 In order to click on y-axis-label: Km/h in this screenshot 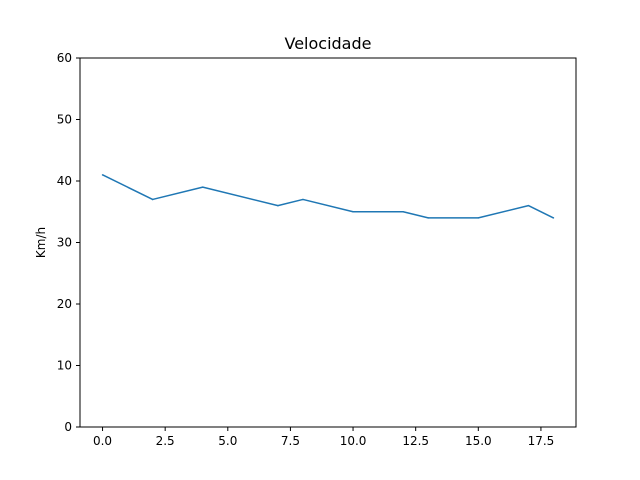, I will do `click(41, 242)`.